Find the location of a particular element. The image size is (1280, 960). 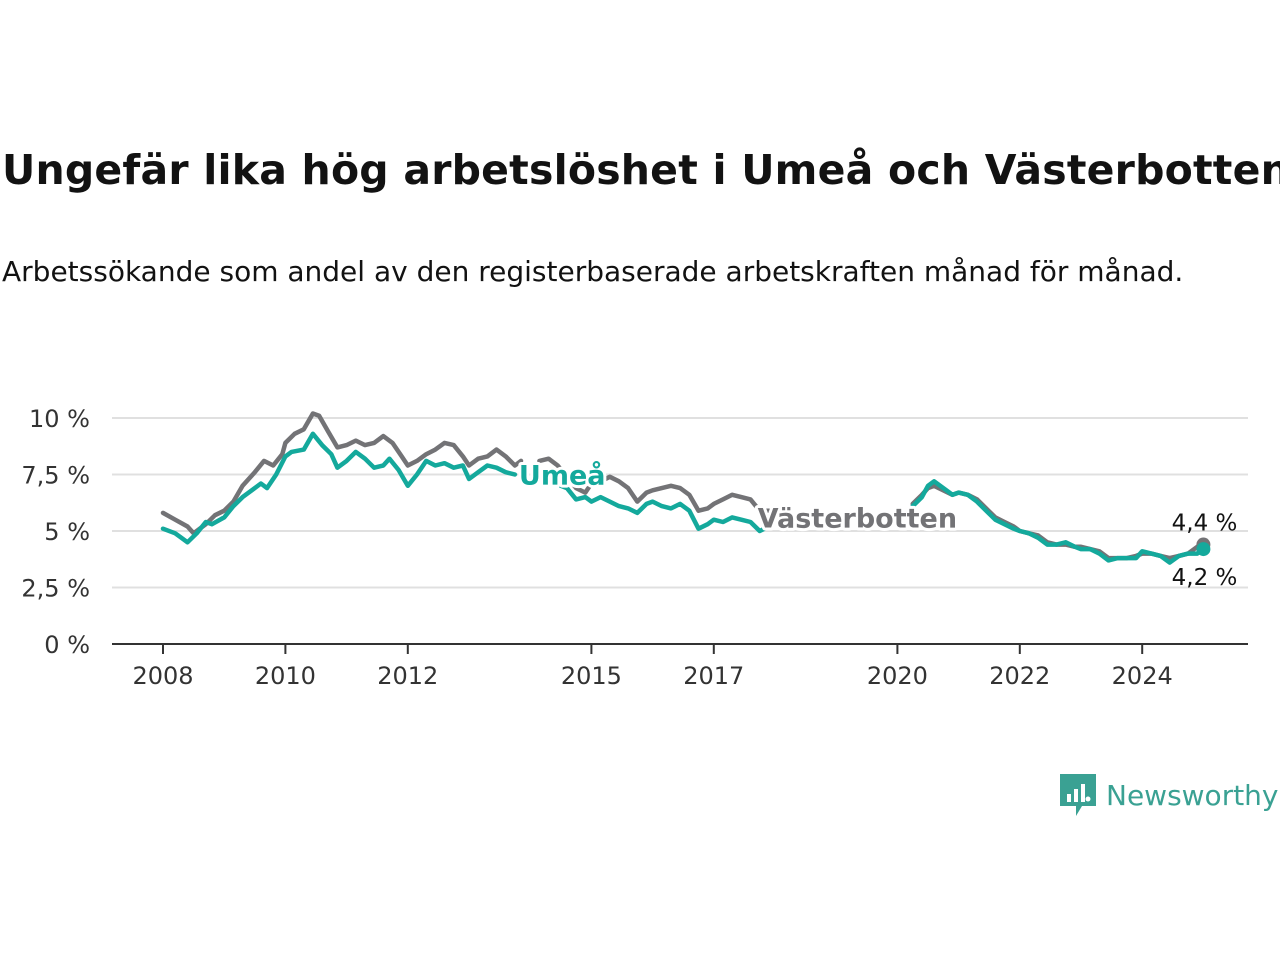

series-lines is located at coordinates (683, 488).